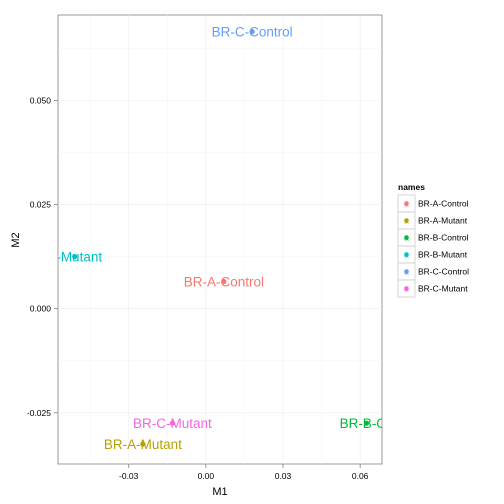 This screenshot has width=504, height=504. What do you see at coordinates (443, 255) in the screenshot?
I see `legend-label: BR-B-Mutant` at bounding box center [443, 255].